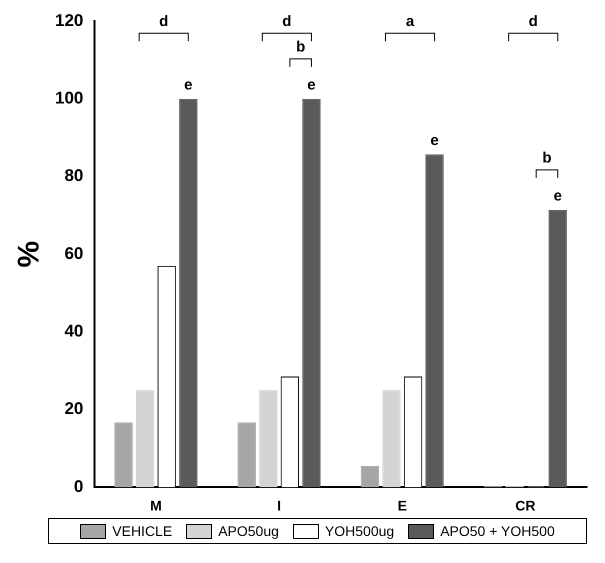  Describe the element at coordinates (74, 331) in the screenshot. I see `y-tick-label: 40` at that location.